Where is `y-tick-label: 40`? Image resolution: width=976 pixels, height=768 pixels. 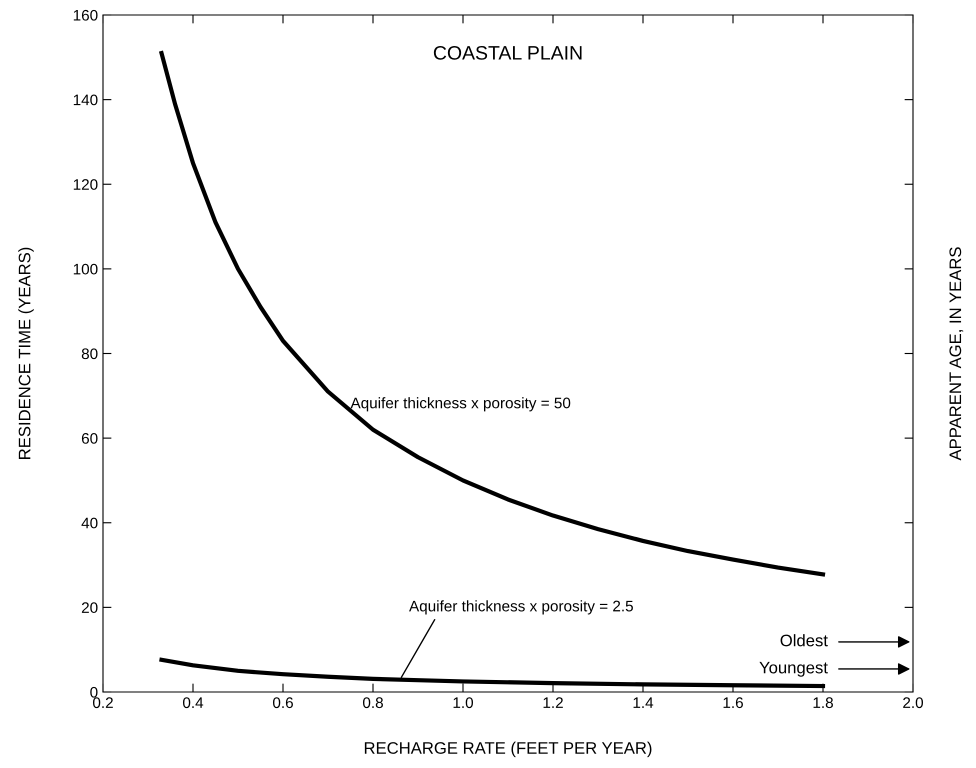
y-tick-label: 40 is located at coordinates (90, 523).